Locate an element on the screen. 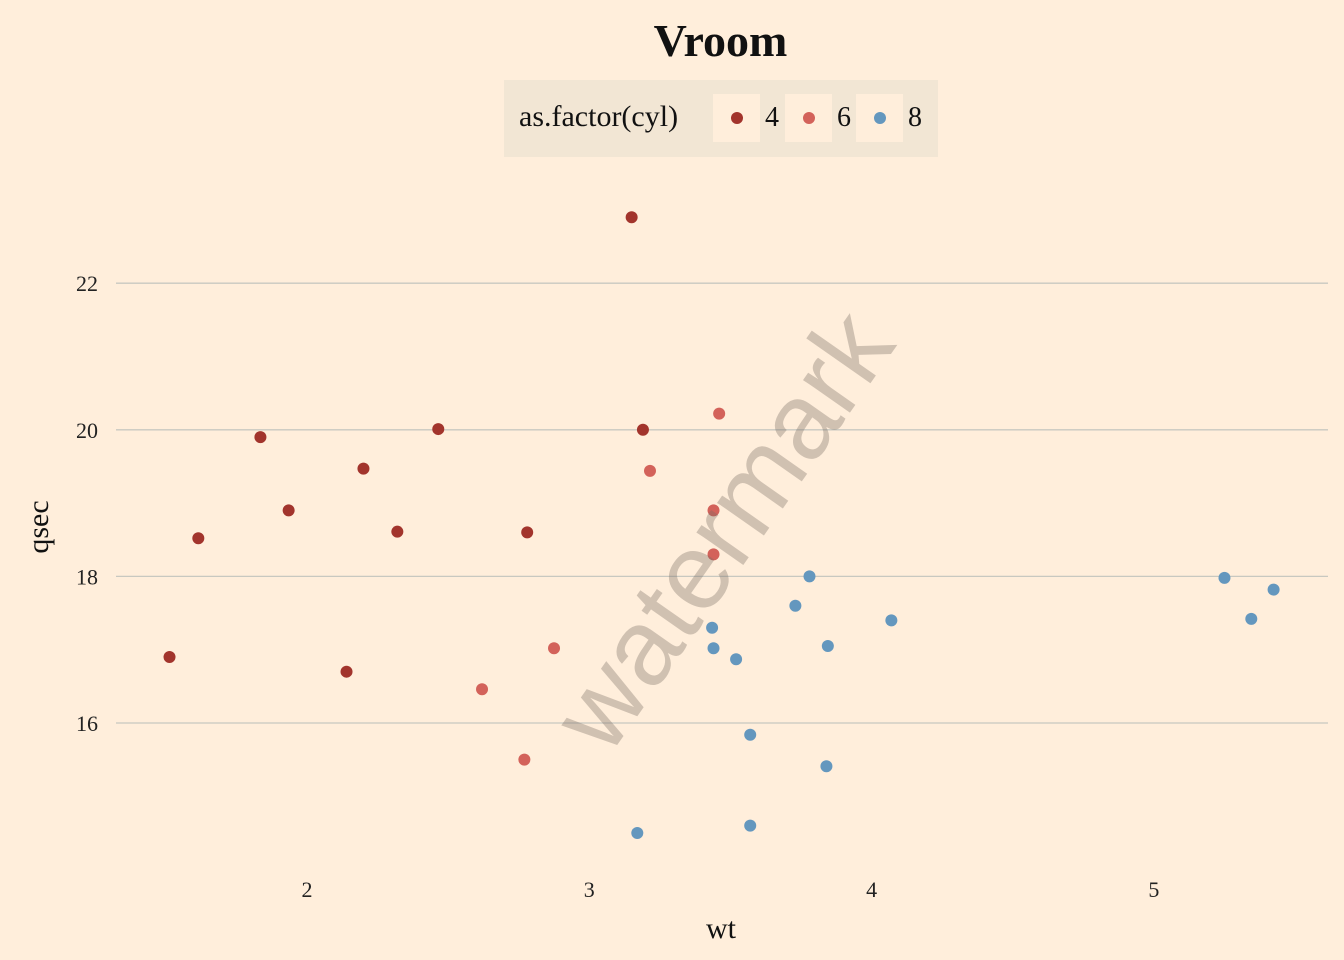 This screenshot has width=1344, height=960. legend-title: as.factor(cyl) is located at coordinates (599, 116).